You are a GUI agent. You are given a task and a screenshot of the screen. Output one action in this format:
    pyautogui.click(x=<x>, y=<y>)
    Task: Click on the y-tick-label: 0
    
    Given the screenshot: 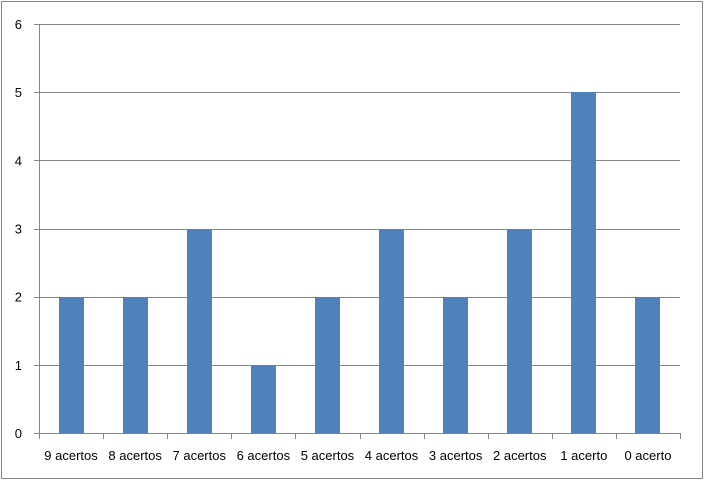 What is the action you would take?
    pyautogui.click(x=18, y=433)
    